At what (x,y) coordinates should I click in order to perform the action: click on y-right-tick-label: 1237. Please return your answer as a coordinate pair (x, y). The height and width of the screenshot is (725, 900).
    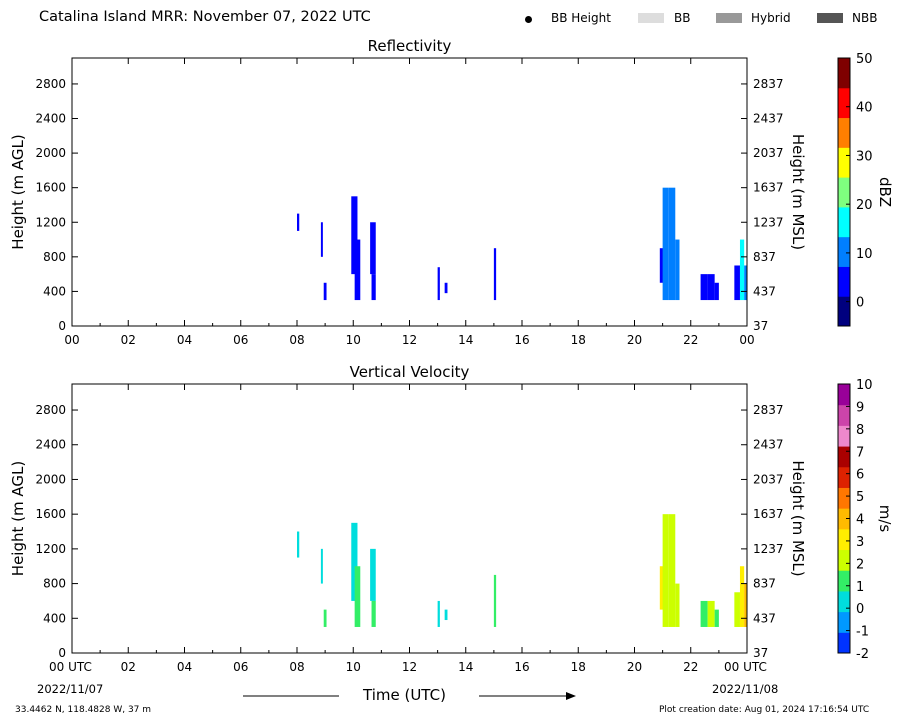
    Looking at the image, I should click on (768, 549).